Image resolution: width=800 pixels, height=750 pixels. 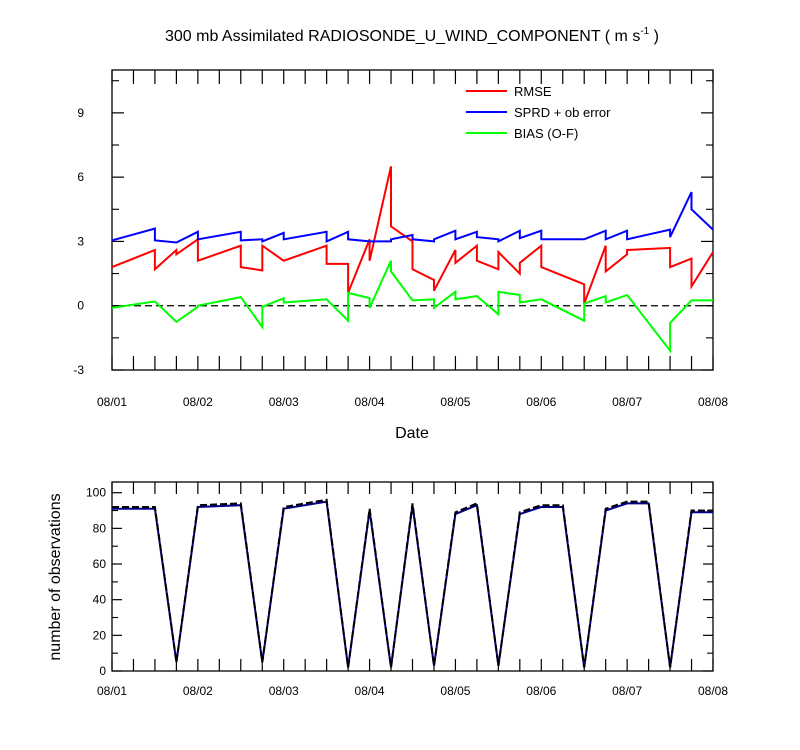 I want to click on top-x-tick-label: 08/06, so click(x=541, y=402).